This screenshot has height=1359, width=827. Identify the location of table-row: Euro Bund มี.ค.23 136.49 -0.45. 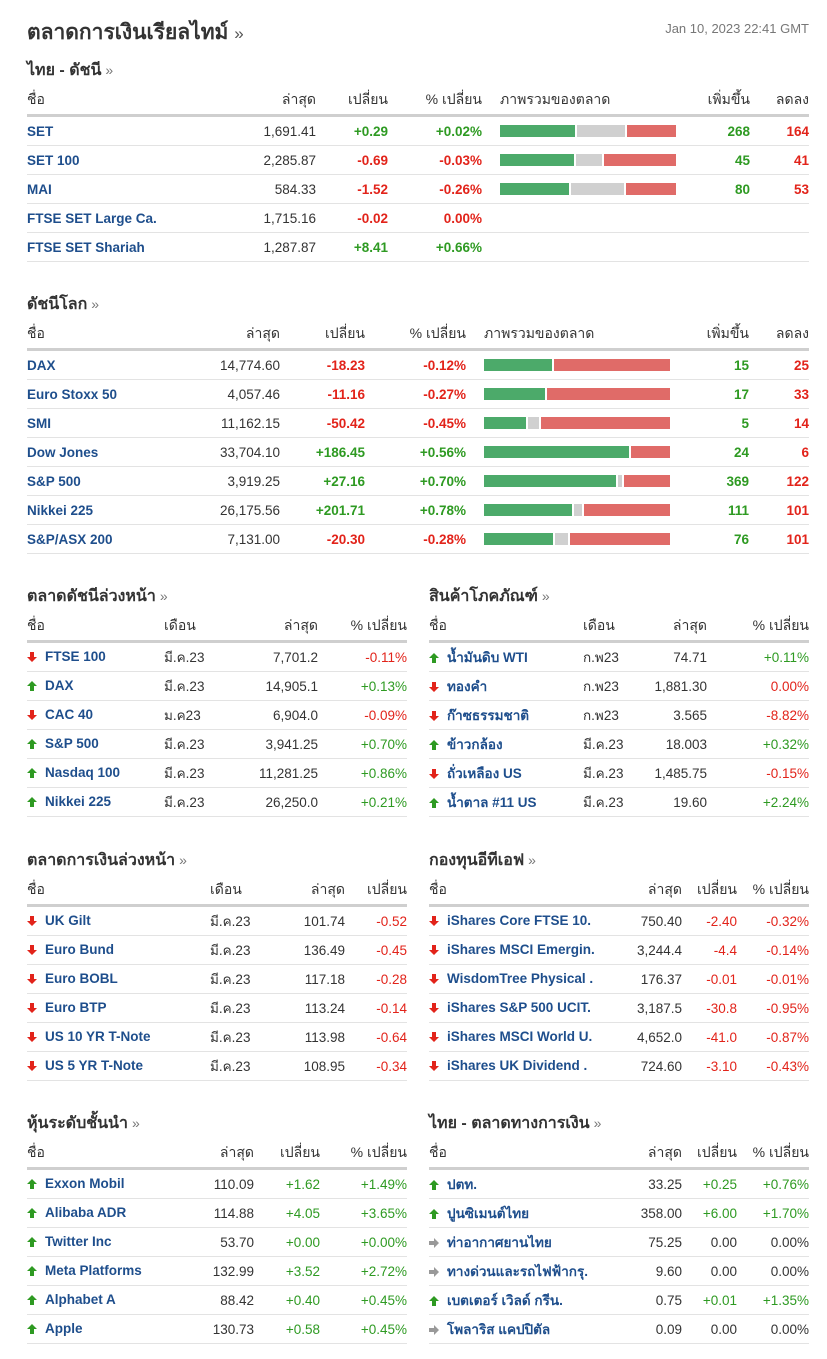
(217, 950).